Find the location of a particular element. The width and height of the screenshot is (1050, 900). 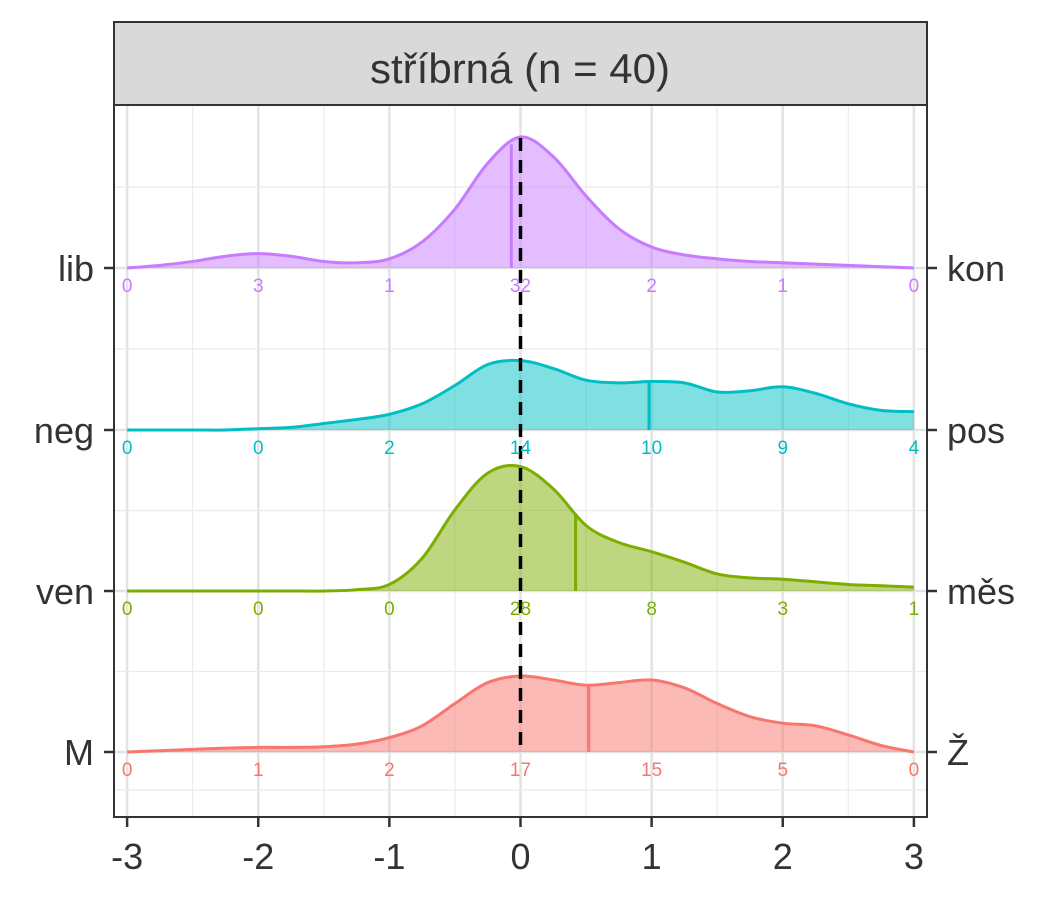

x-axis: -3 -2 -1 0 1 2 3 is located at coordinates (517, 847).